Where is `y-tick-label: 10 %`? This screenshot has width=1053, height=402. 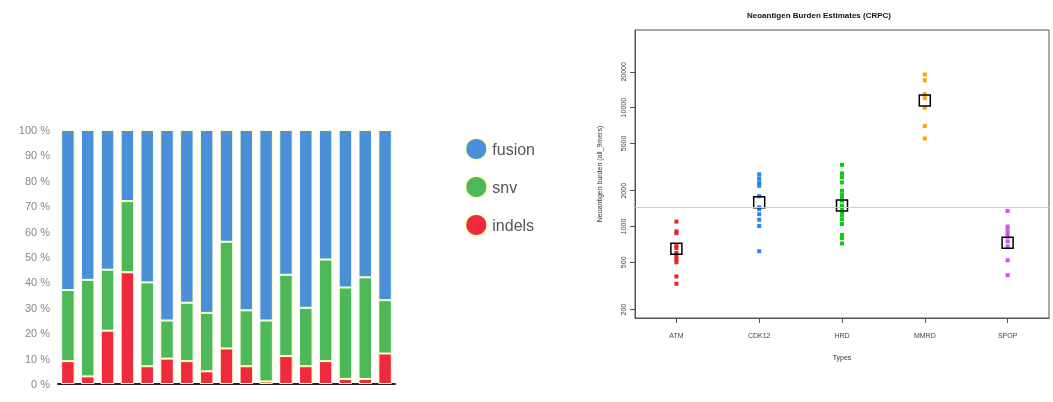
y-tick-label: 10 % is located at coordinates (37, 358).